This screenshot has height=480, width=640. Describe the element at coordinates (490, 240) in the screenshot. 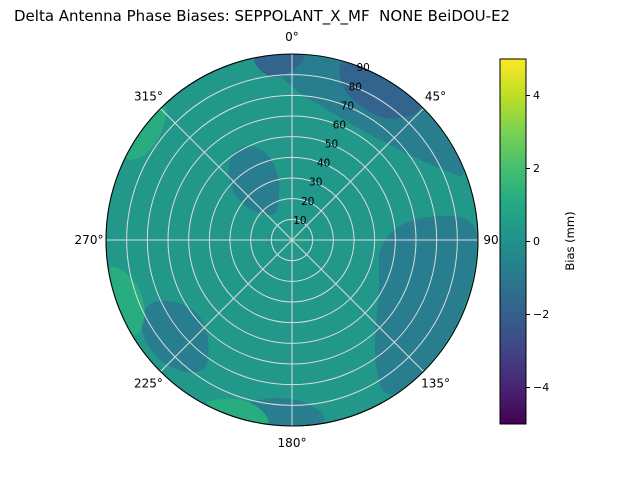

I see `angular-tick-label: 90` at that location.